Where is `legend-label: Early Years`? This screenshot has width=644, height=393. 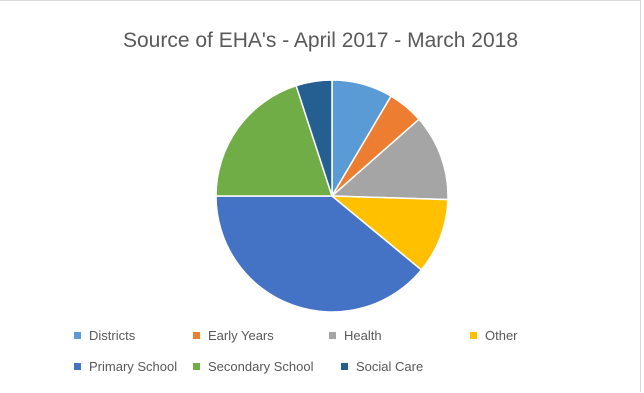 legend-label: Early Years is located at coordinates (241, 335).